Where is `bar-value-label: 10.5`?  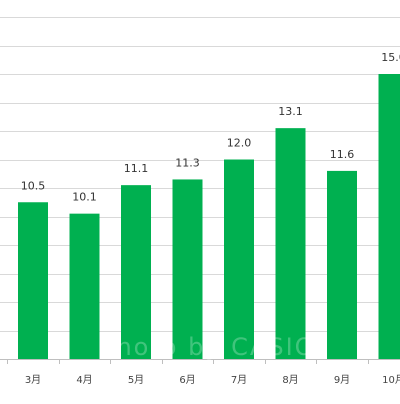
bar-value-label: 10.5 is located at coordinates (33, 185).